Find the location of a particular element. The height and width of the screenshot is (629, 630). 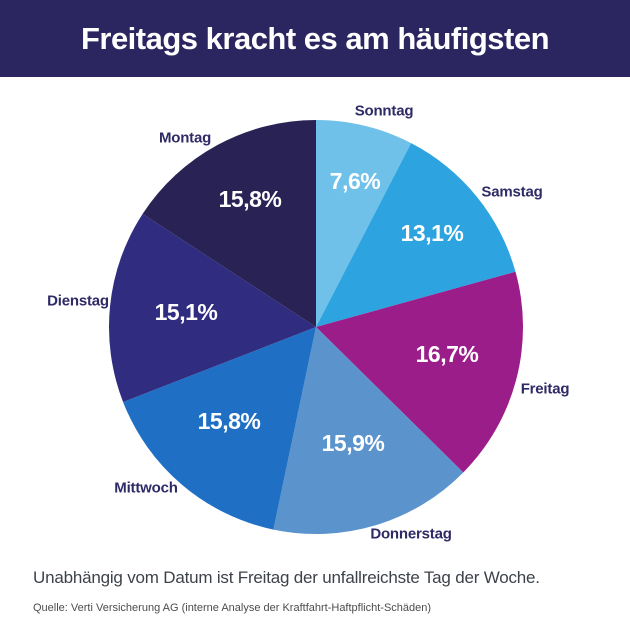

category-label-mittwoch: Mittwoch is located at coordinates (145, 488).